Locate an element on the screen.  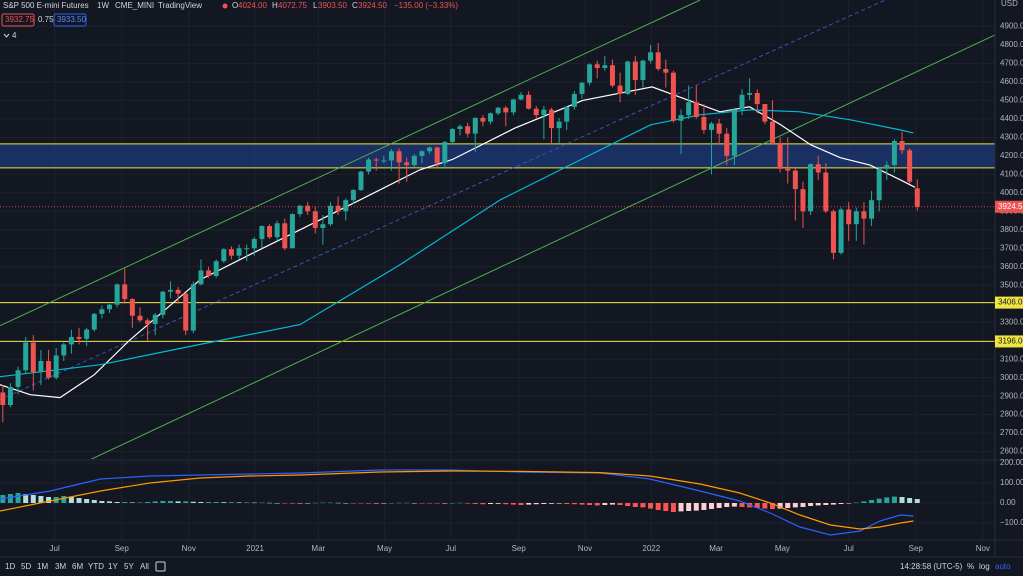
macd-line is located at coordinates (457, 500).